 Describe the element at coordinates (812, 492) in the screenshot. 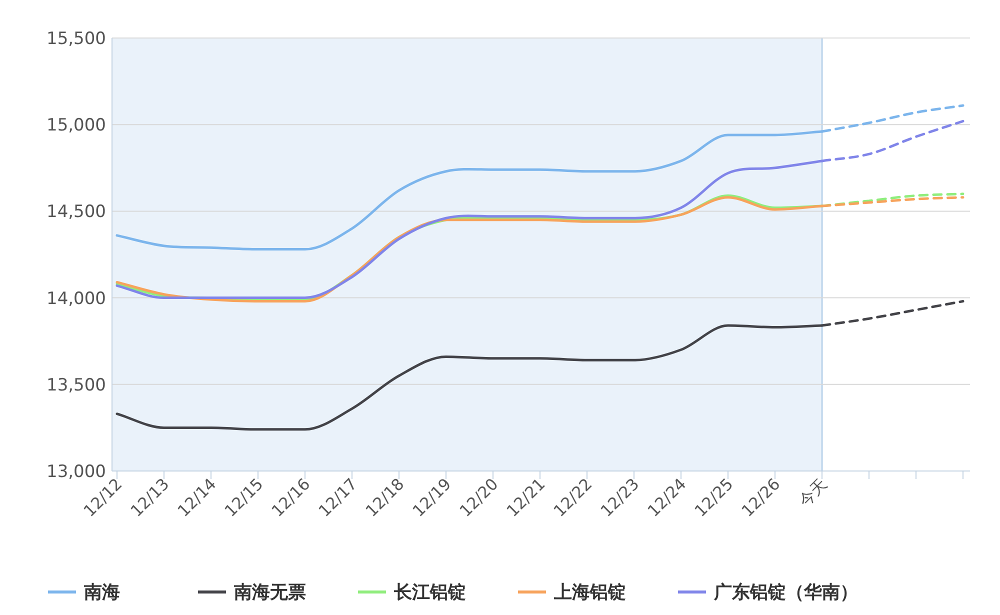

I see `x-tick-label: 今天` at that location.